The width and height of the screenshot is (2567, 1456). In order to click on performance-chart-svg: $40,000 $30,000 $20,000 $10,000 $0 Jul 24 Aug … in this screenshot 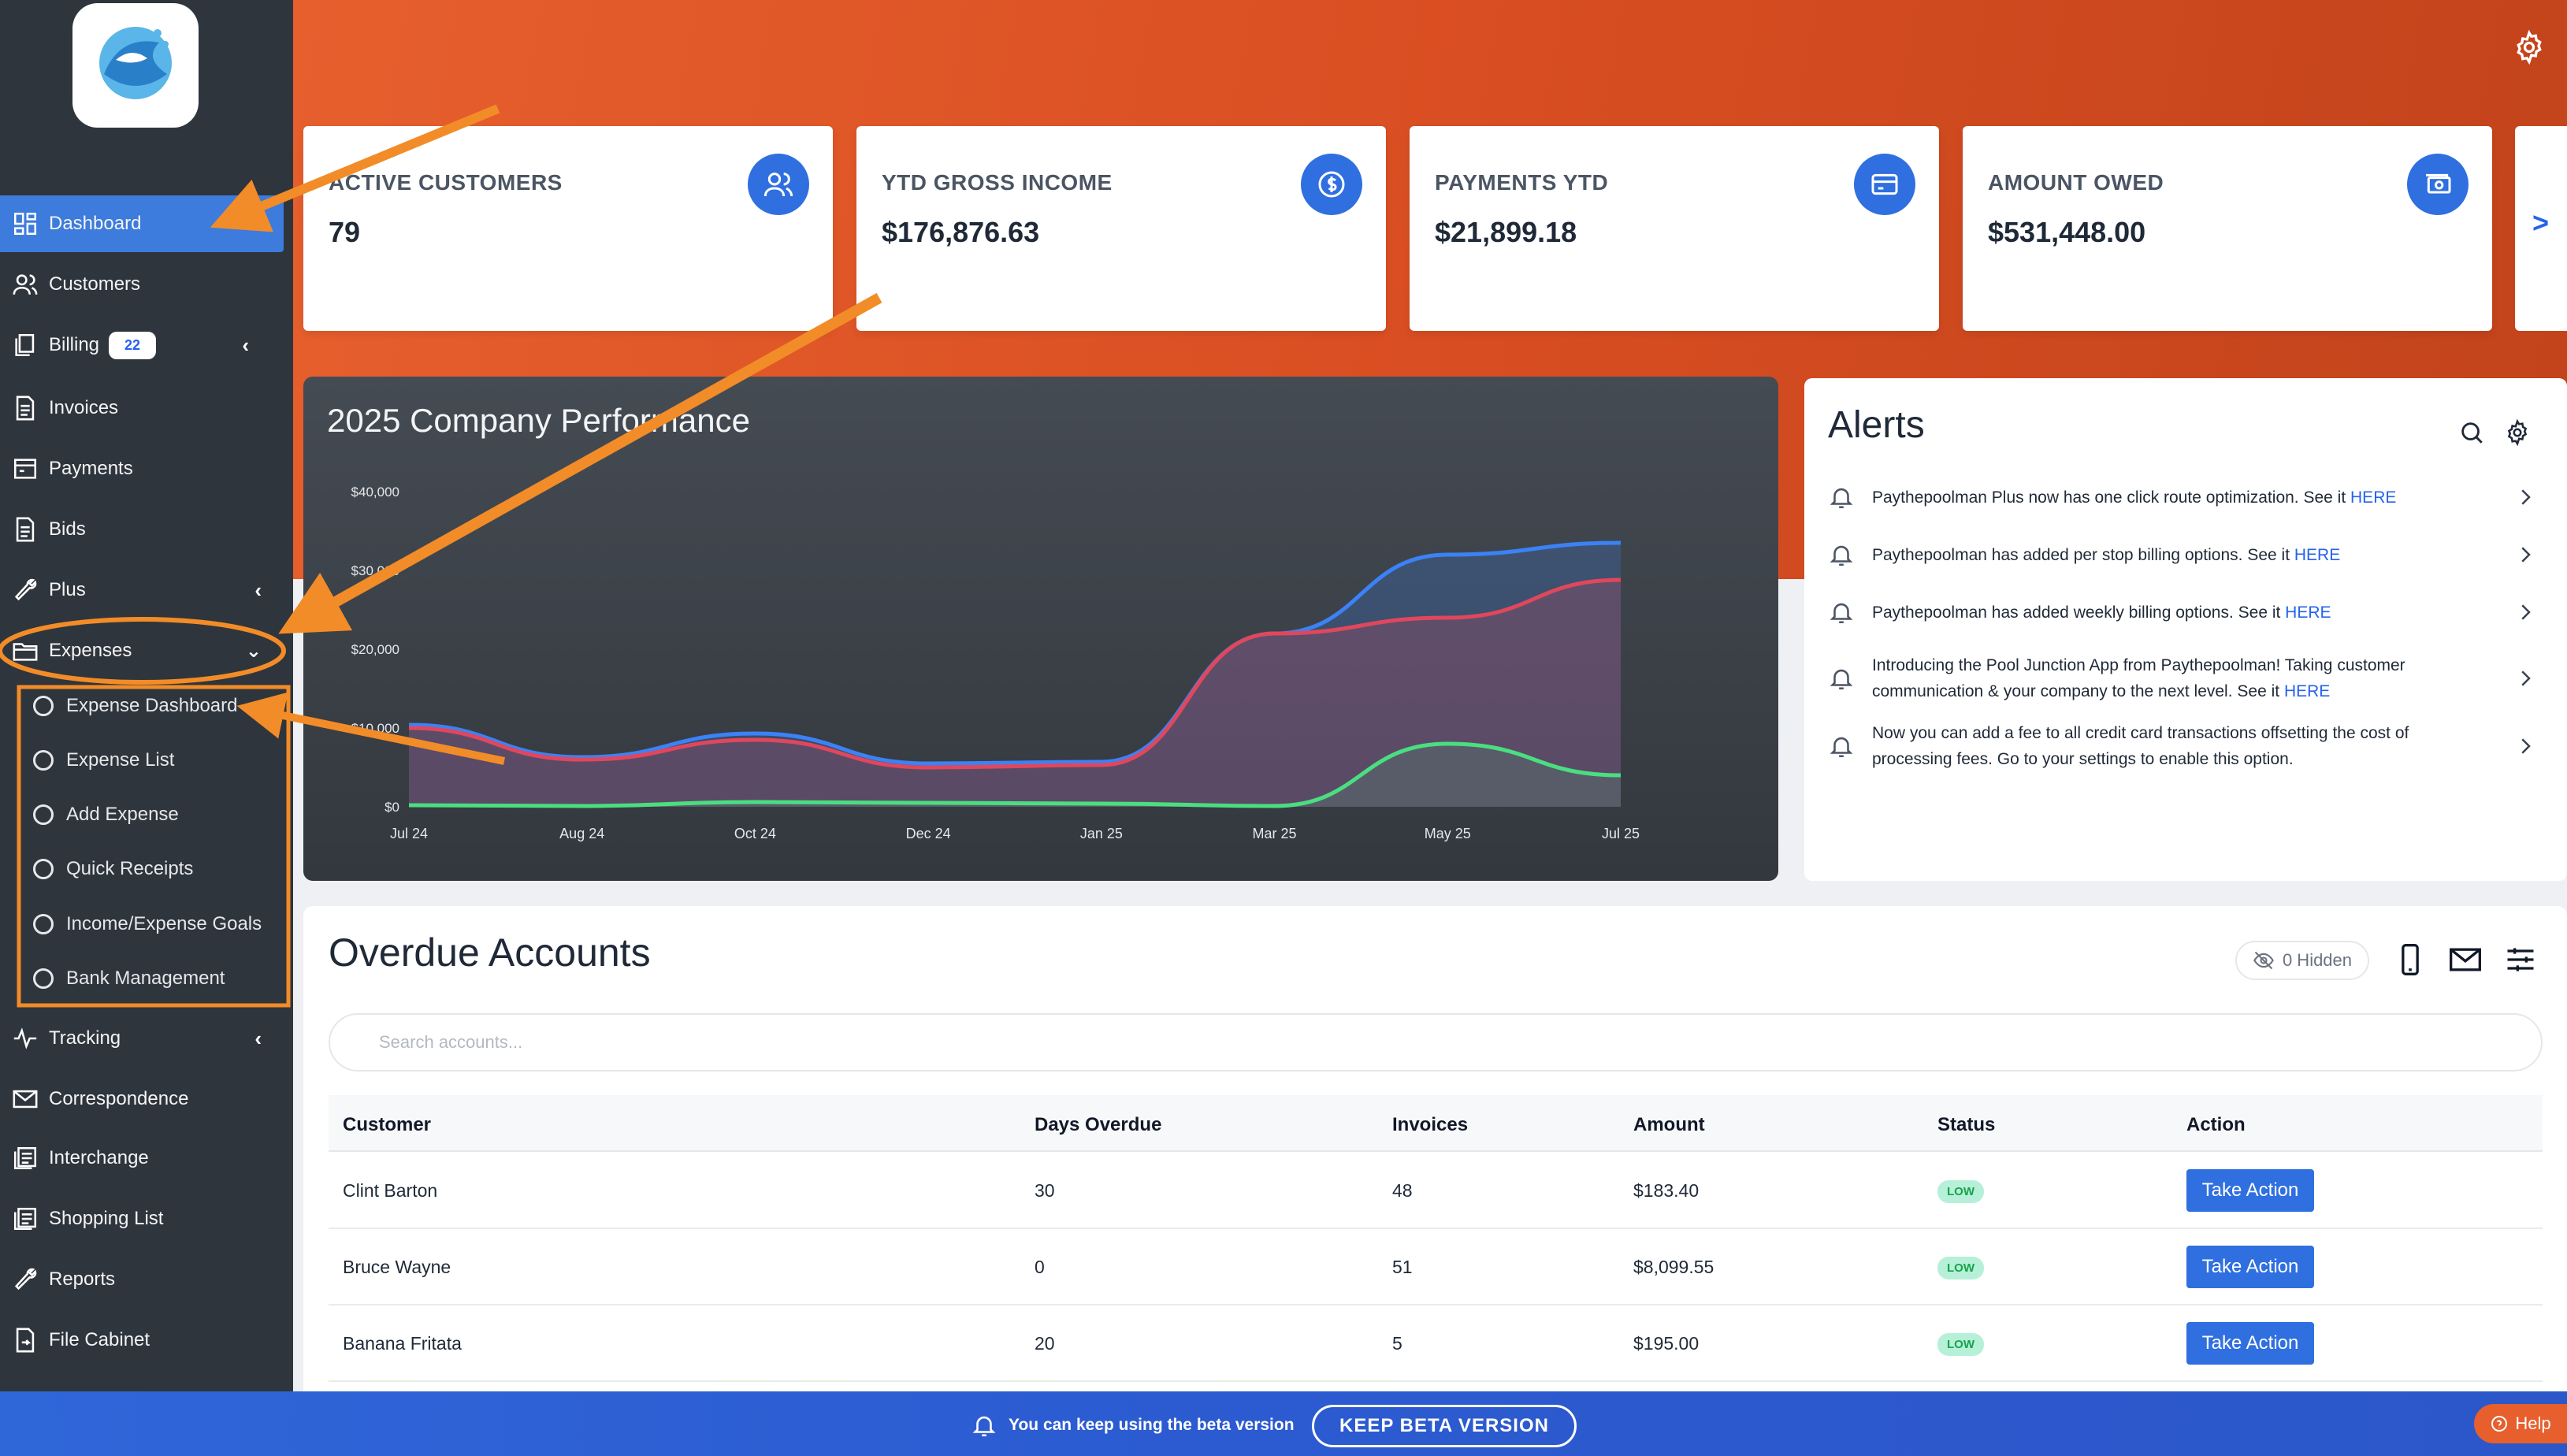, I will do `click(996, 663)`.